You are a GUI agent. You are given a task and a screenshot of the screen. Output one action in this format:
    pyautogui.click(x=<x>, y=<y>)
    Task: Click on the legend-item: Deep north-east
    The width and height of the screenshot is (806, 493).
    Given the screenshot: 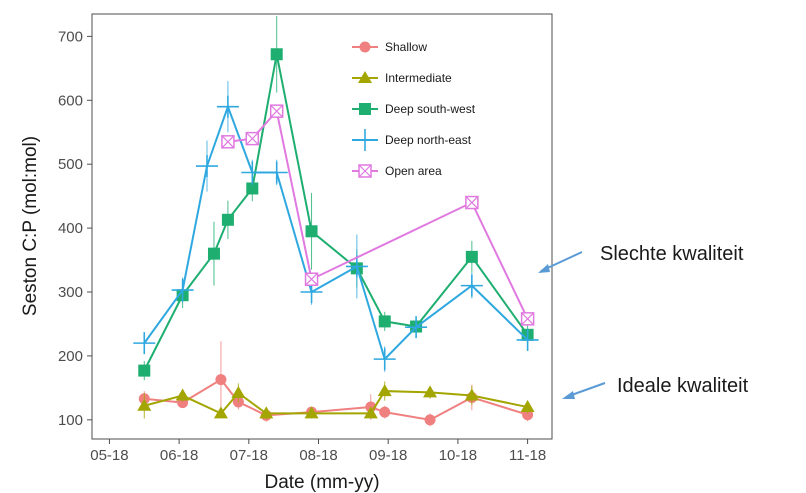 What is the action you would take?
    pyautogui.click(x=412, y=140)
    